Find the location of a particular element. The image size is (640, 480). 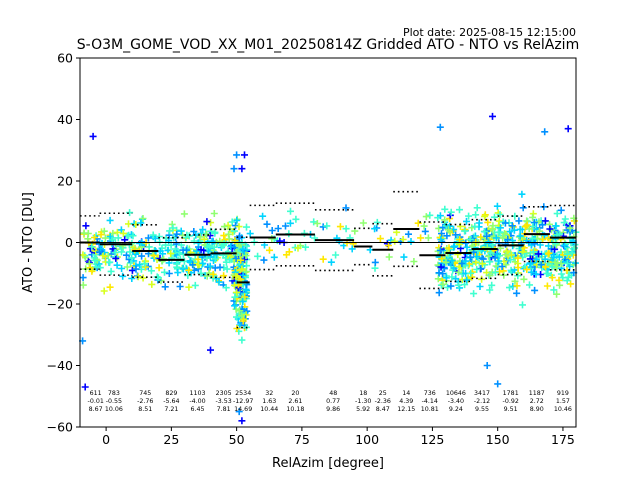

y-tick-label: 20 is located at coordinates (65, 181).